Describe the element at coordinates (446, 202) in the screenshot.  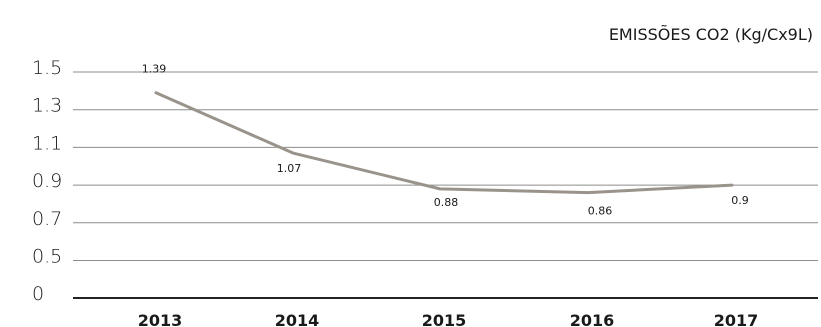
I see `data-label: 0.88` at that location.